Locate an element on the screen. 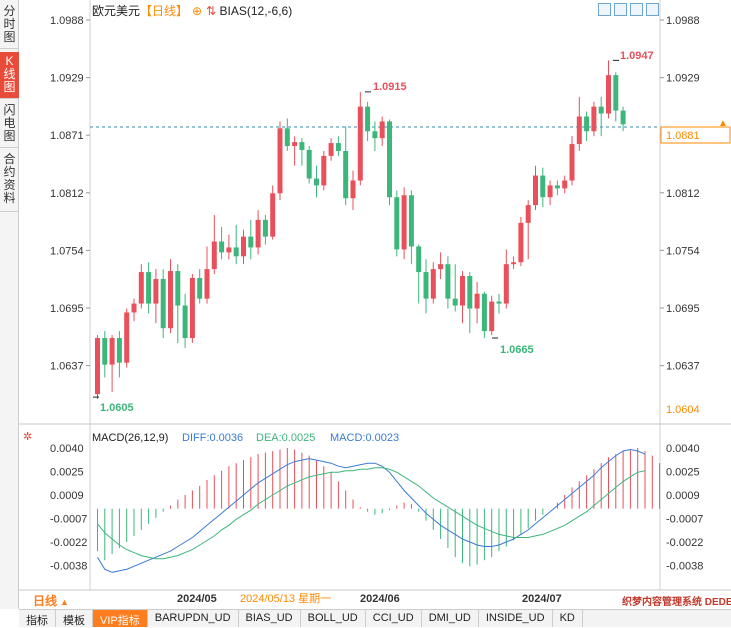  price-tick-right: 1.0754 is located at coordinates (683, 251).